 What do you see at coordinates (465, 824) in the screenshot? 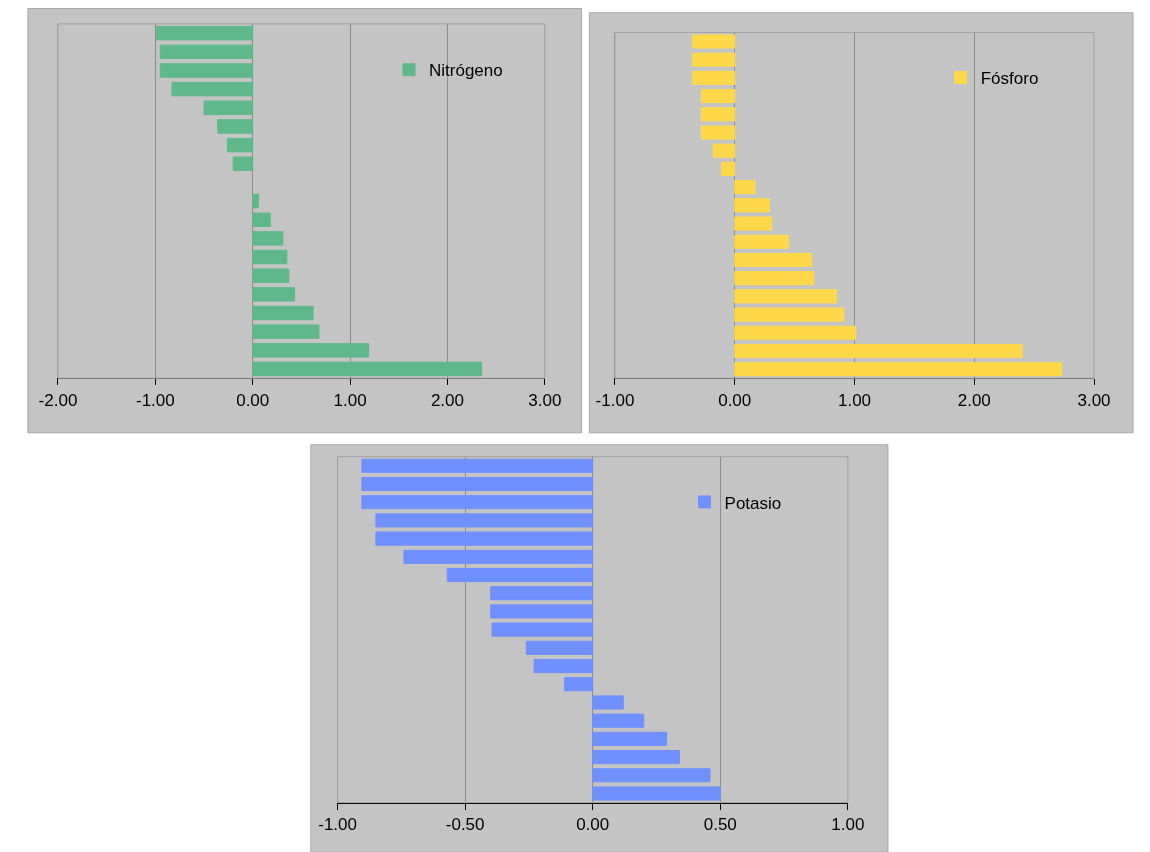
I see `x-tick-label: -0.50` at bounding box center [465, 824].